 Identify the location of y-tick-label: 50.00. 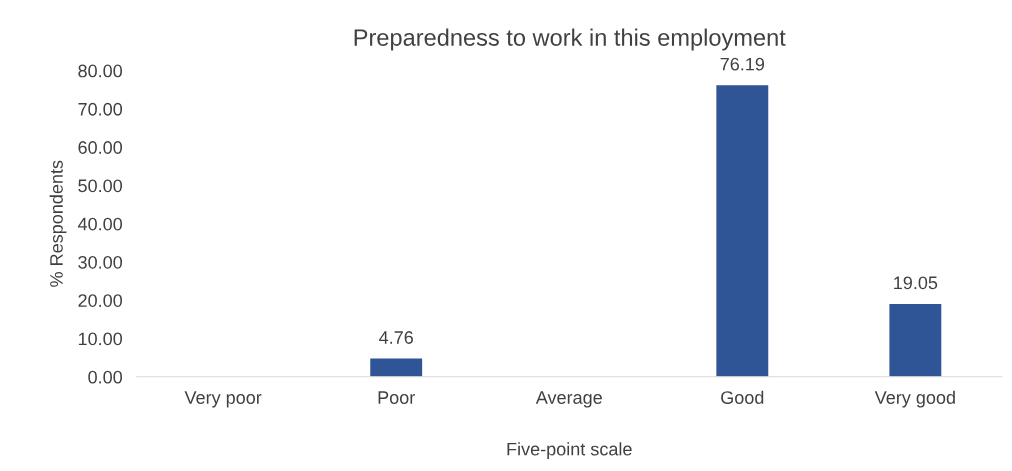
(100, 186).